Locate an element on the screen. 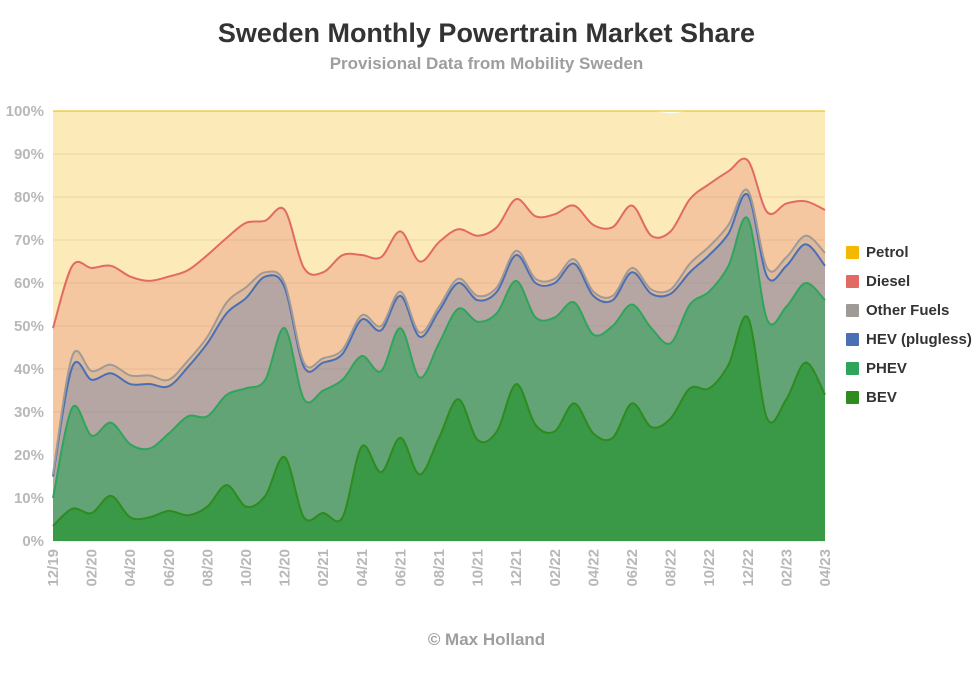 Image resolution: width=973 pixels, height=674 pixels. y-tick-label: 50% is located at coordinates (29, 326).